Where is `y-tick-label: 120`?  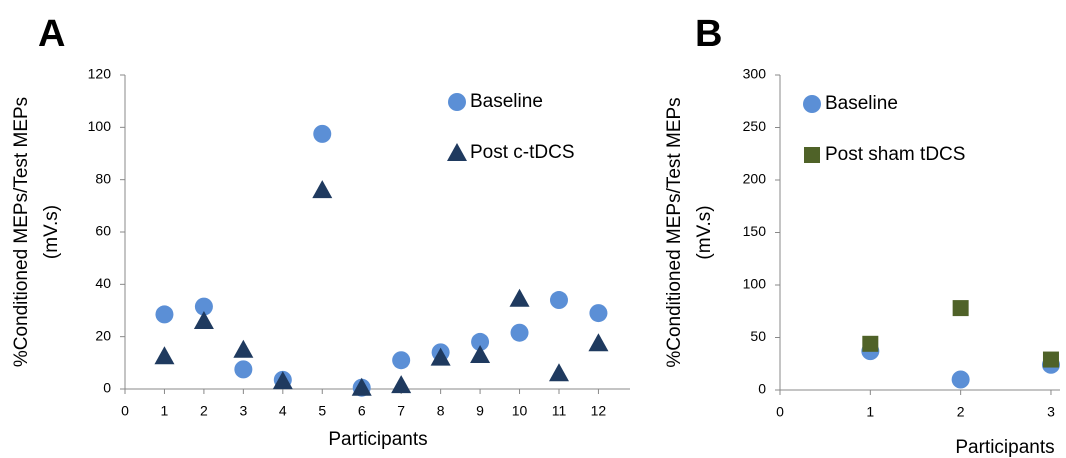
y-tick-label: 120 is located at coordinates (100, 74).